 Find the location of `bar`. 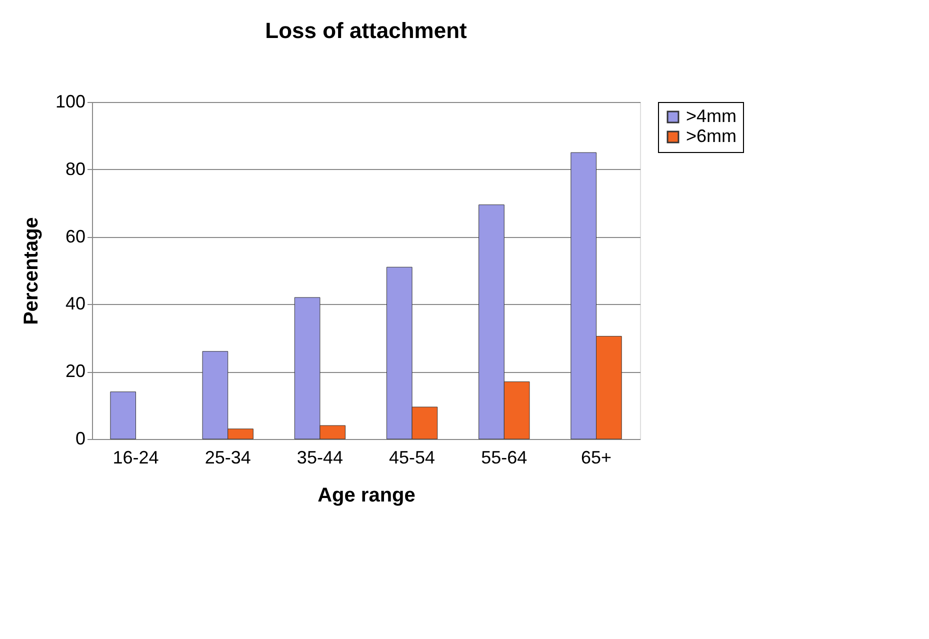

bar is located at coordinates (123, 416).